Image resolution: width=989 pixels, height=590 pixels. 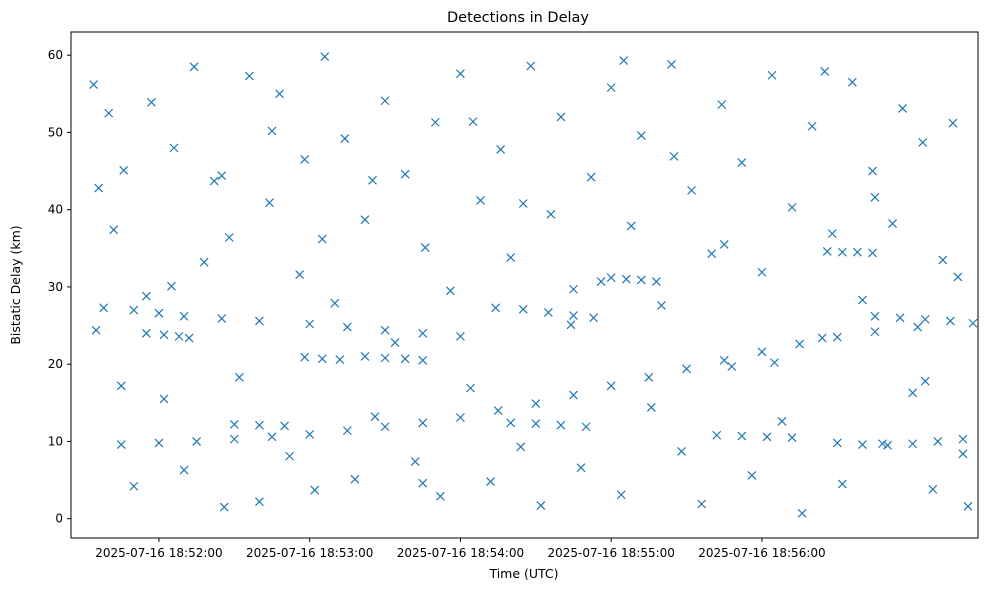 I want to click on y-axis-label: Bistatic Delay (km), so click(x=15, y=284).